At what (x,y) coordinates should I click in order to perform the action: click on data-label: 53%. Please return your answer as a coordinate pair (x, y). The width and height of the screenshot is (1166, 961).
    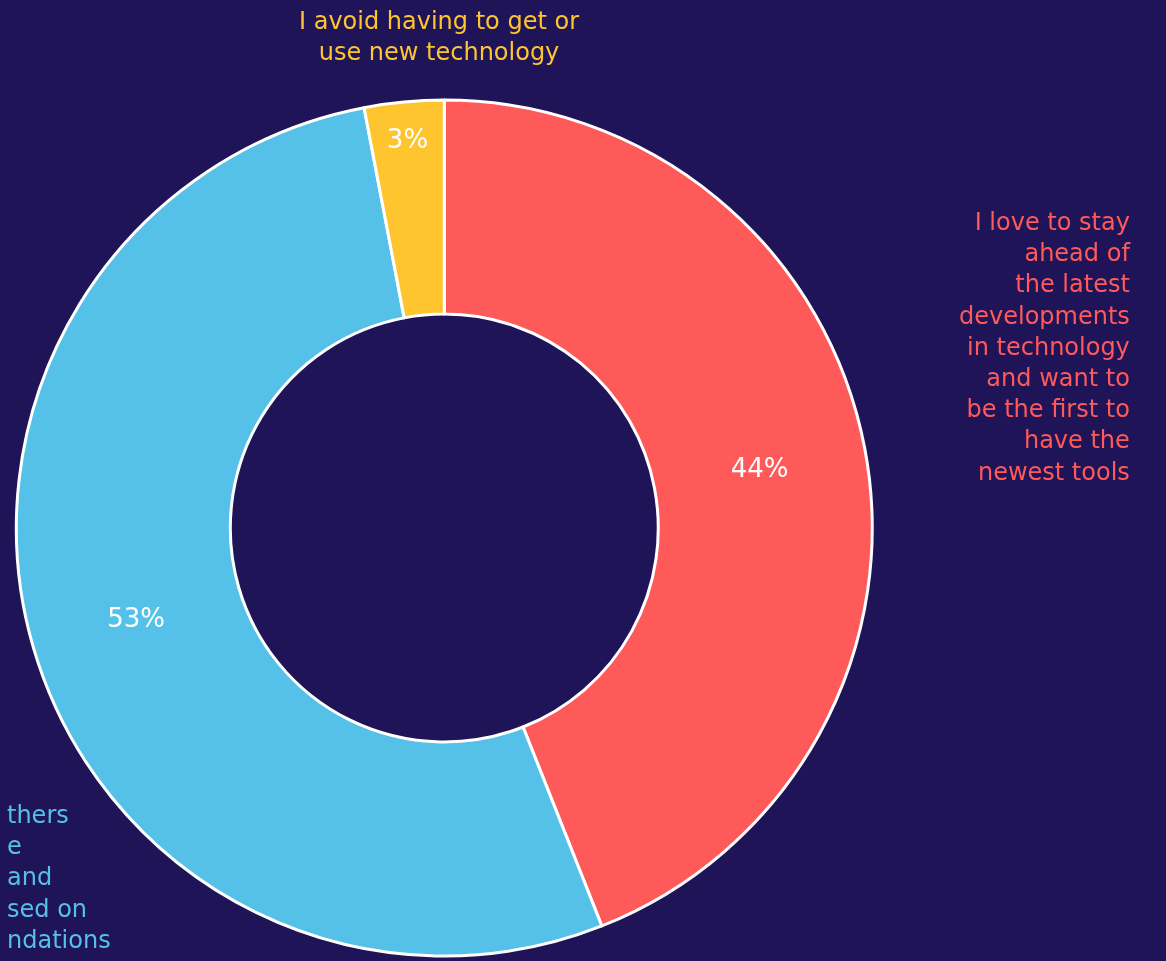
    Looking at the image, I should click on (136, 617).